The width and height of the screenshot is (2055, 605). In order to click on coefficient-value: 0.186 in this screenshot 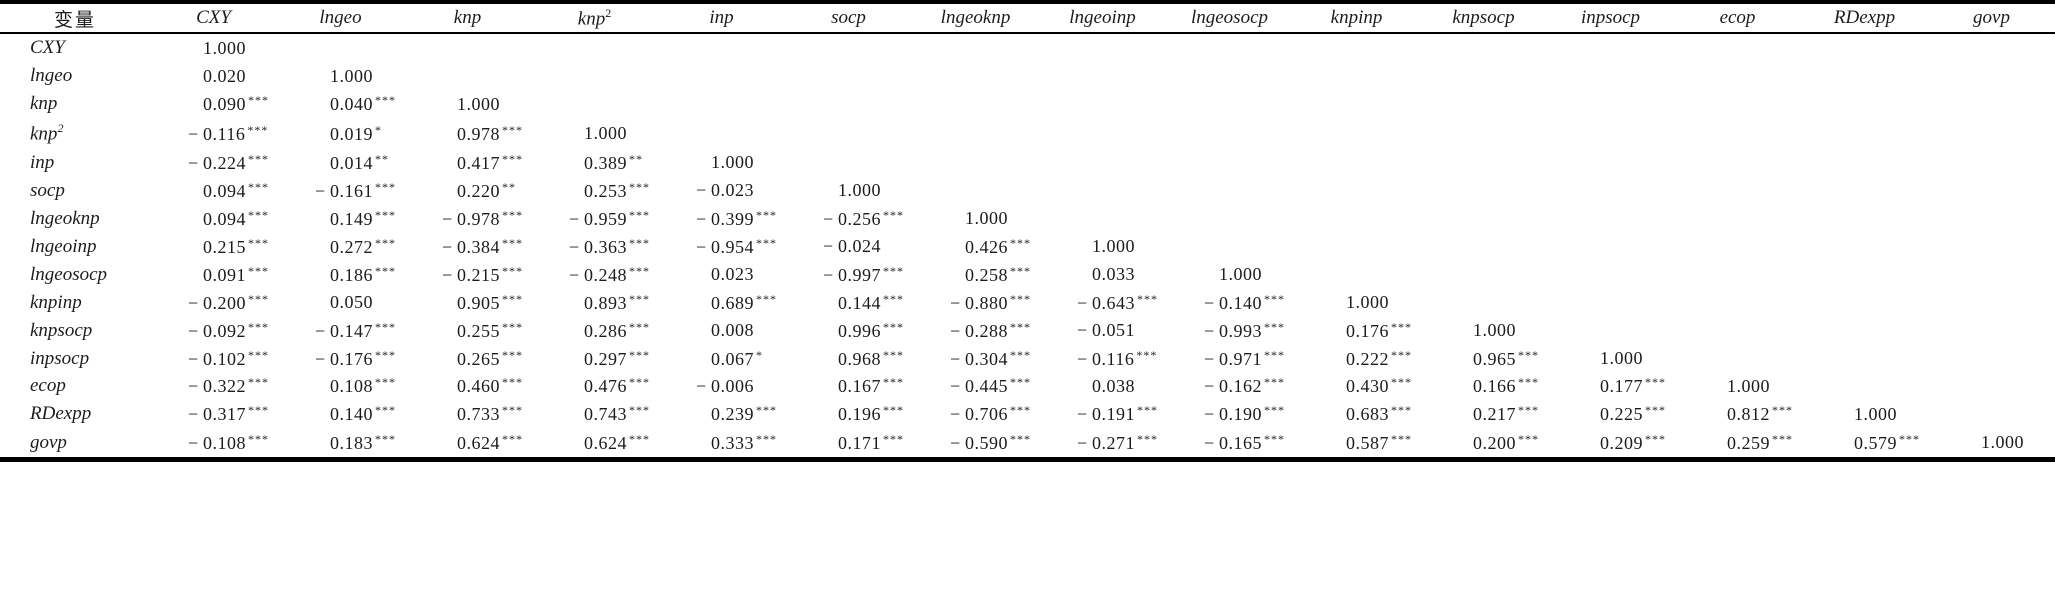, I will do `click(351, 274)`.